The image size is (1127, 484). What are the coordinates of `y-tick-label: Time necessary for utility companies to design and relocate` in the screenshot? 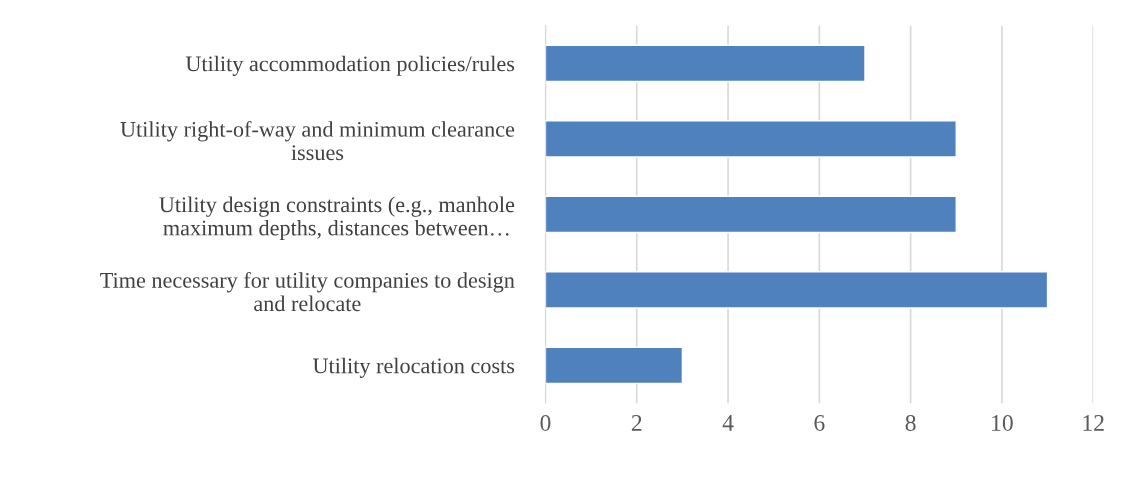 It's located at (307, 291).